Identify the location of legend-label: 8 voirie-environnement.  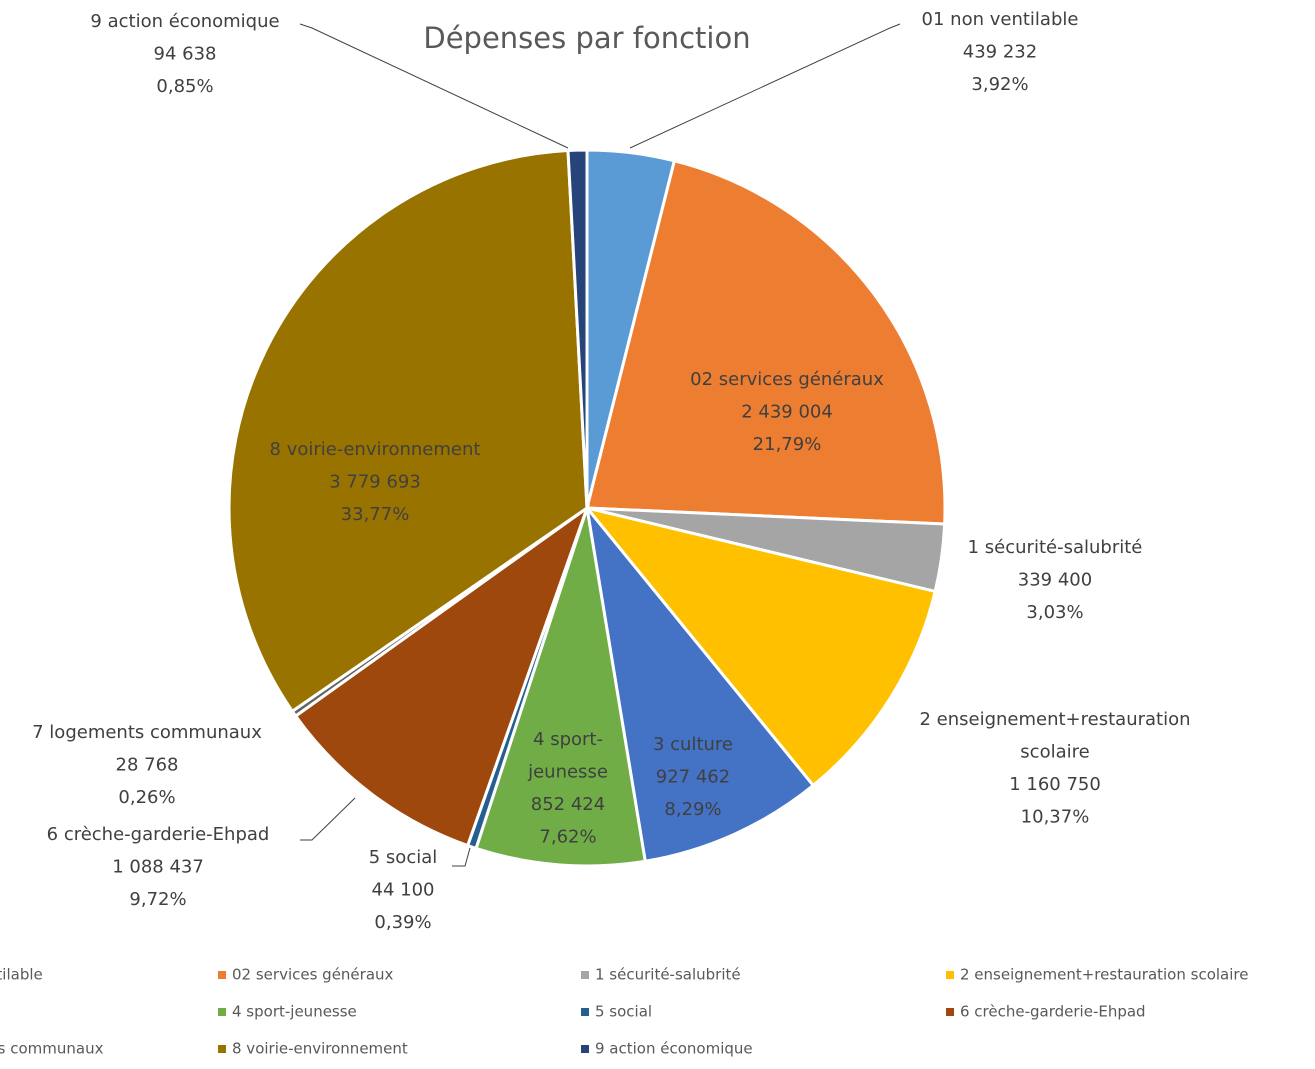
(320, 1049).